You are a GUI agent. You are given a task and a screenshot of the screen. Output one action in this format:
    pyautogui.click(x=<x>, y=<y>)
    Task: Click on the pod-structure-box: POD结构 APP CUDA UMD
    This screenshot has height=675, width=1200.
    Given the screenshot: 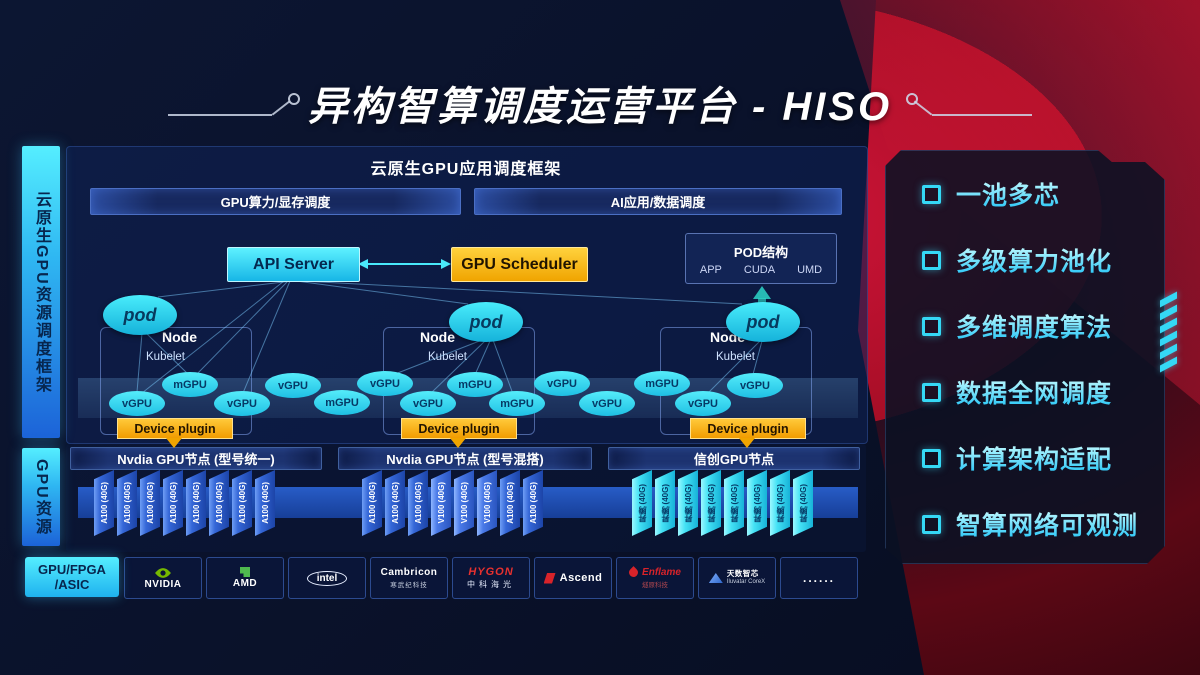 What is the action you would take?
    pyautogui.click(x=761, y=258)
    